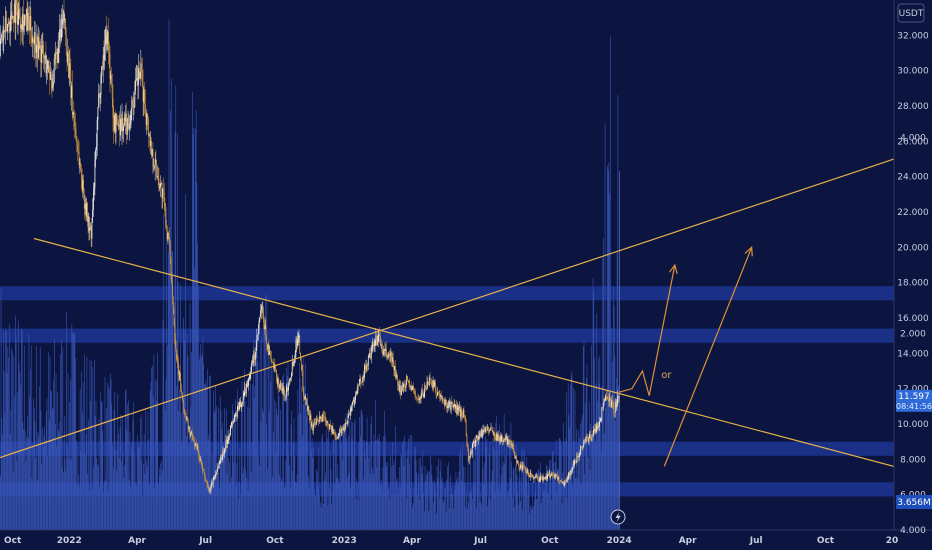 The width and height of the screenshot is (932, 550). Describe the element at coordinates (748, 251) in the screenshot. I see `arrow-head` at that location.